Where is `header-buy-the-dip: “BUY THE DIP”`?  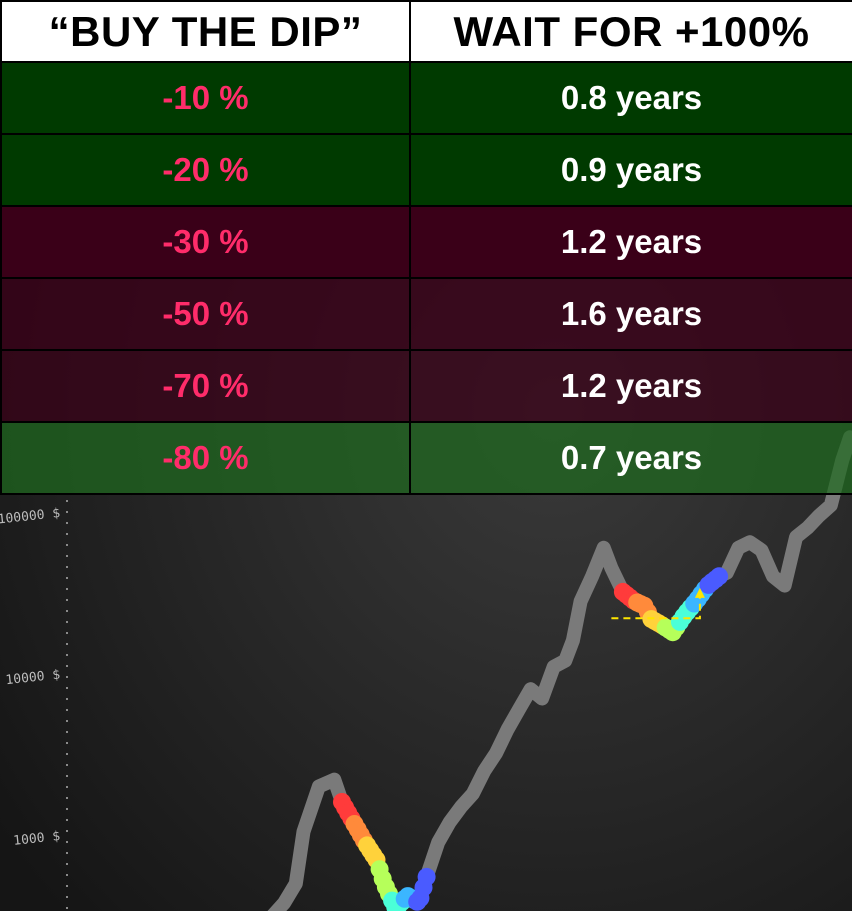 header-buy-the-dip: “BUY THE DIP” is located at coordinates (205, 31).